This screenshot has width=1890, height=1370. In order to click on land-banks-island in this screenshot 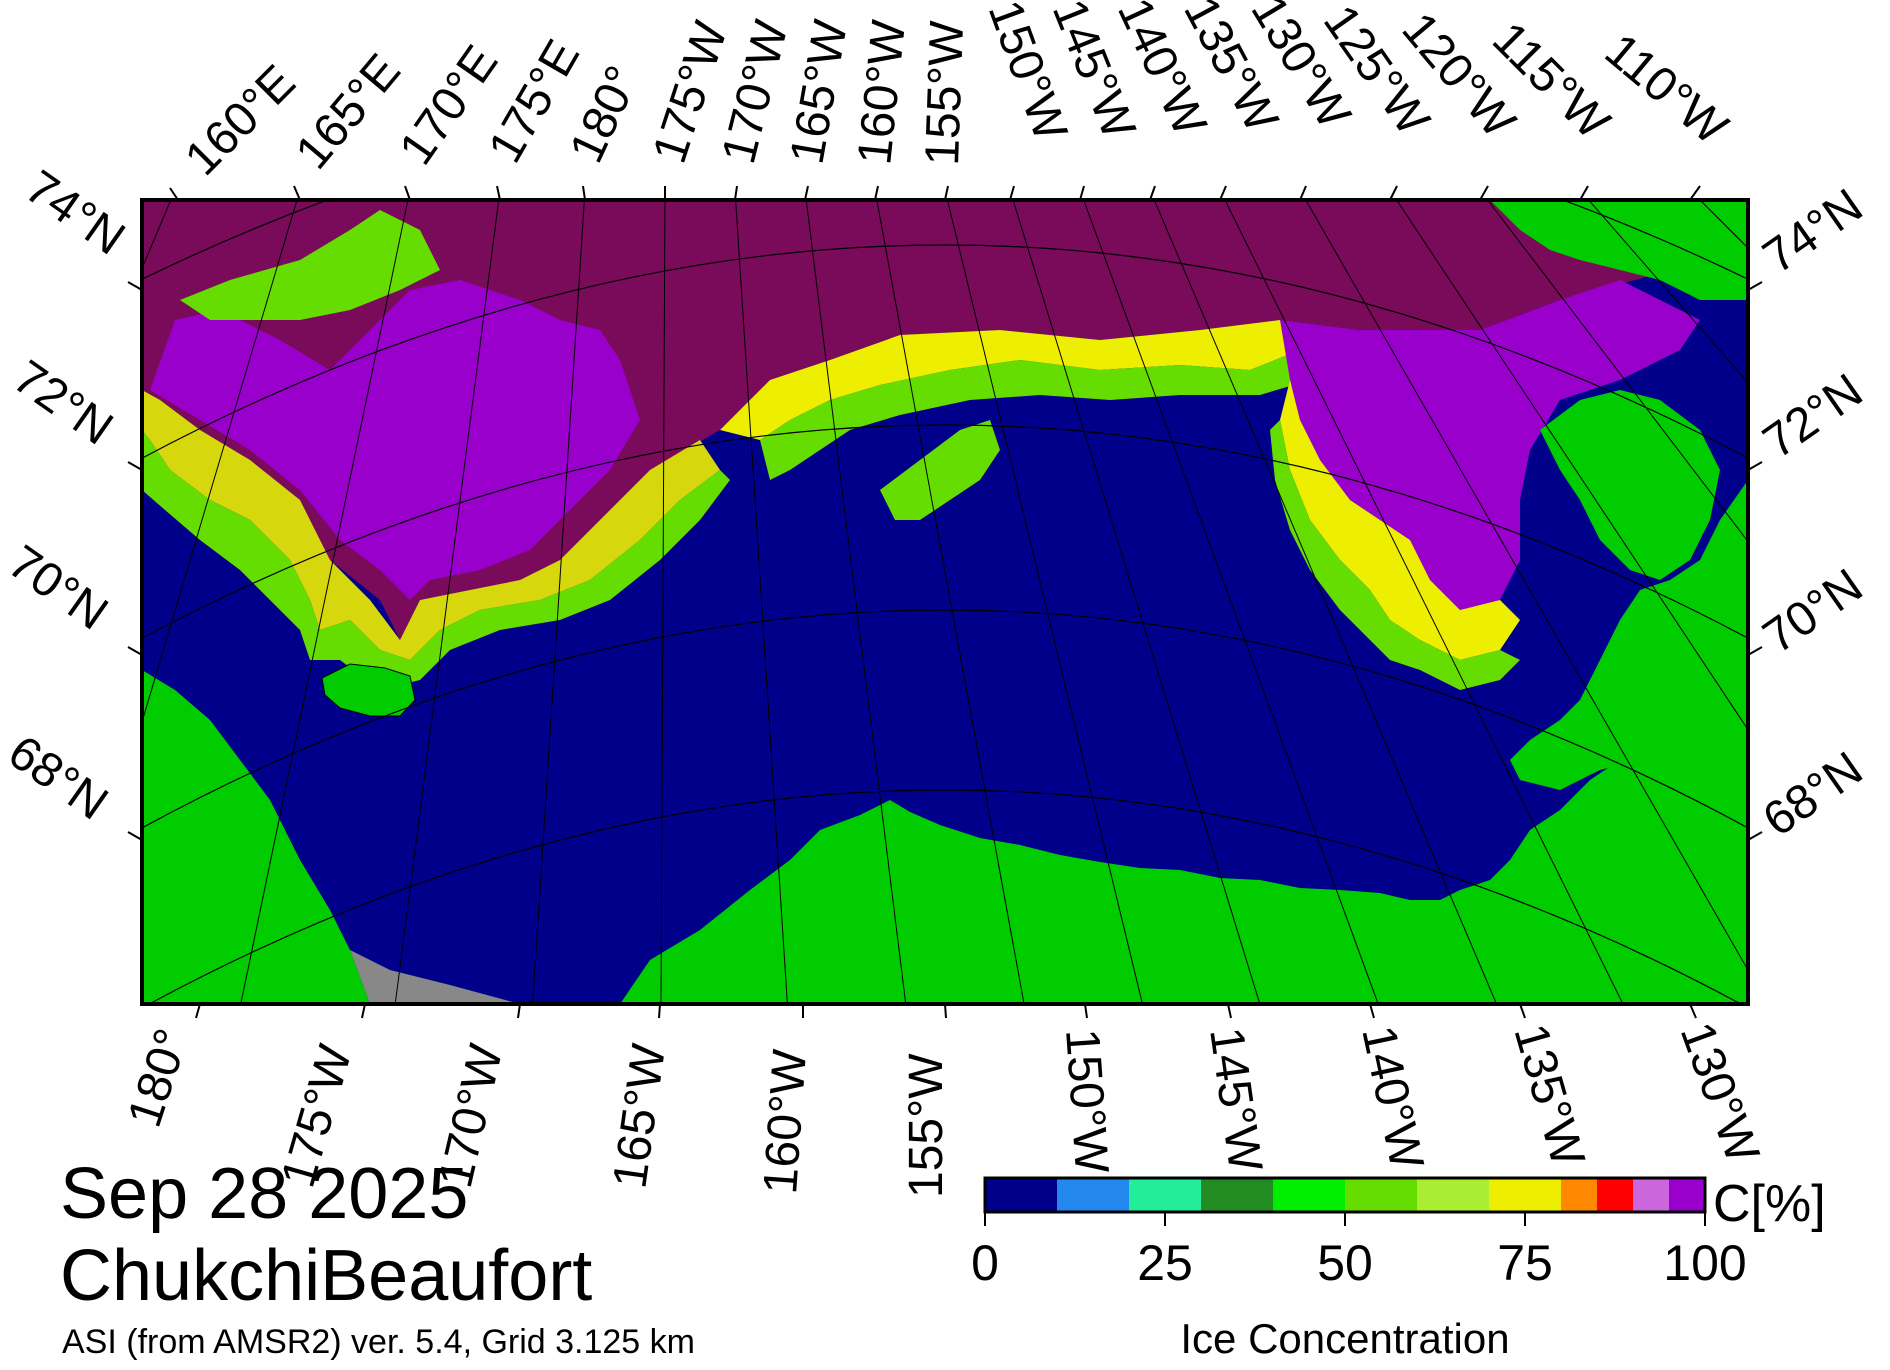, I will do `click(1630, 485)`.